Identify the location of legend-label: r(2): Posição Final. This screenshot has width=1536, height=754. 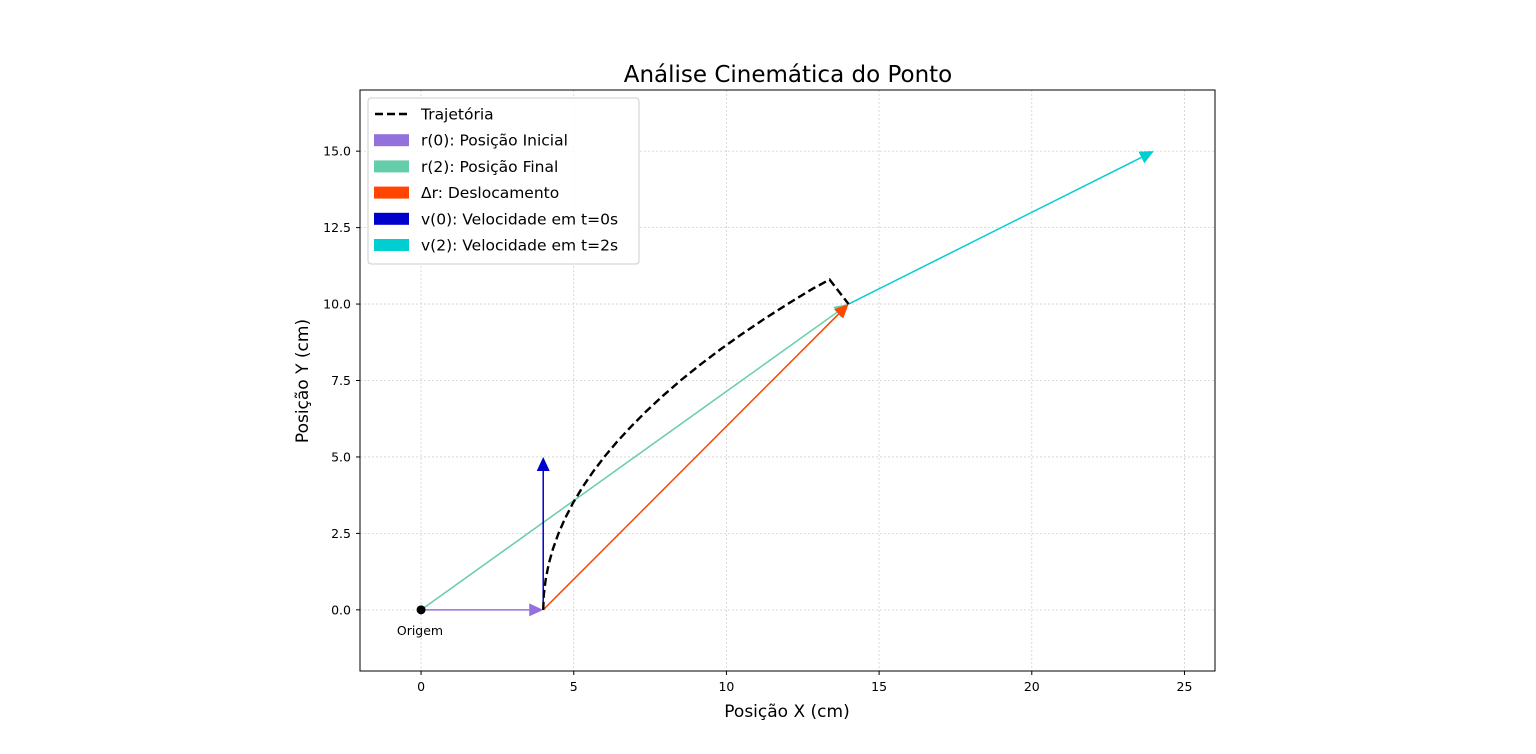
(489, 167).